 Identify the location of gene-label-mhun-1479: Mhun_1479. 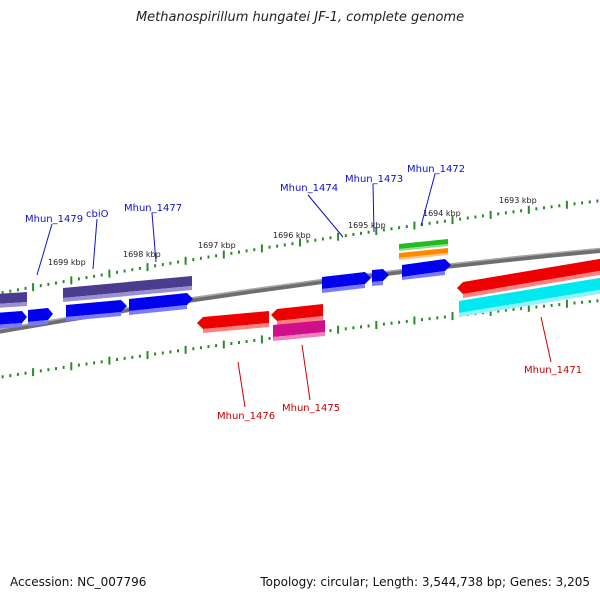
(54, 219).